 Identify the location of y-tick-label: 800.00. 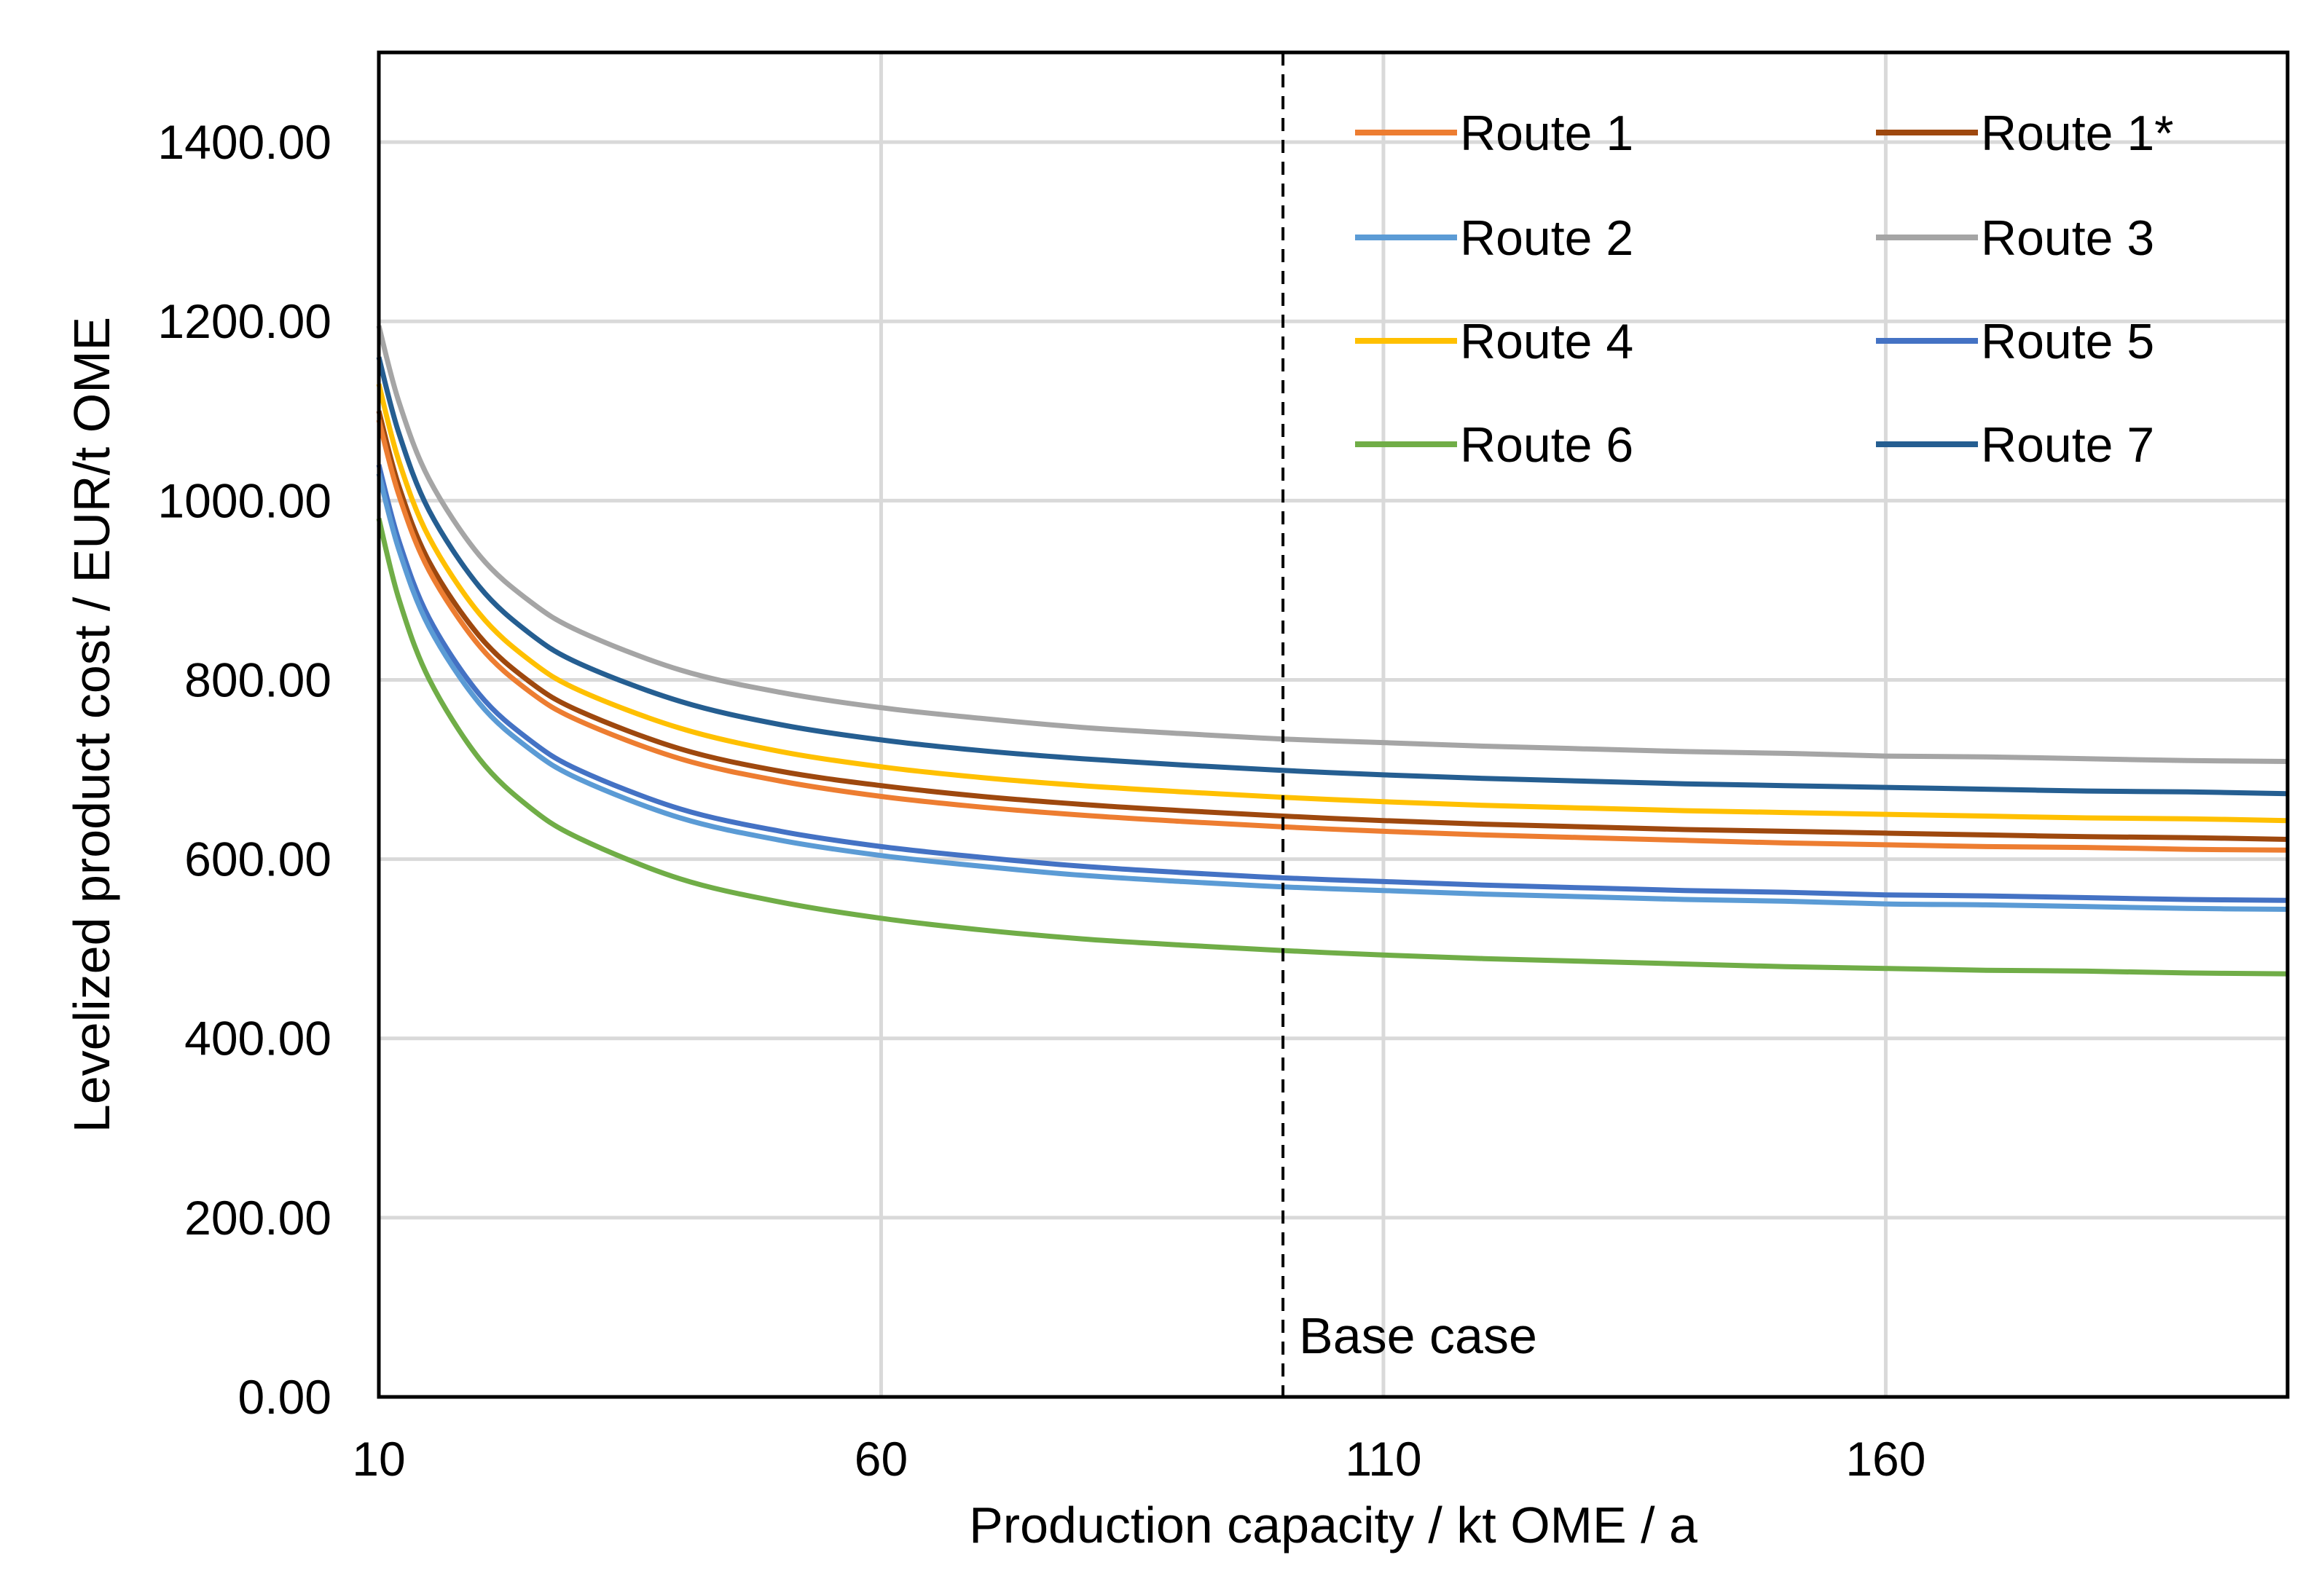
(257, 680).